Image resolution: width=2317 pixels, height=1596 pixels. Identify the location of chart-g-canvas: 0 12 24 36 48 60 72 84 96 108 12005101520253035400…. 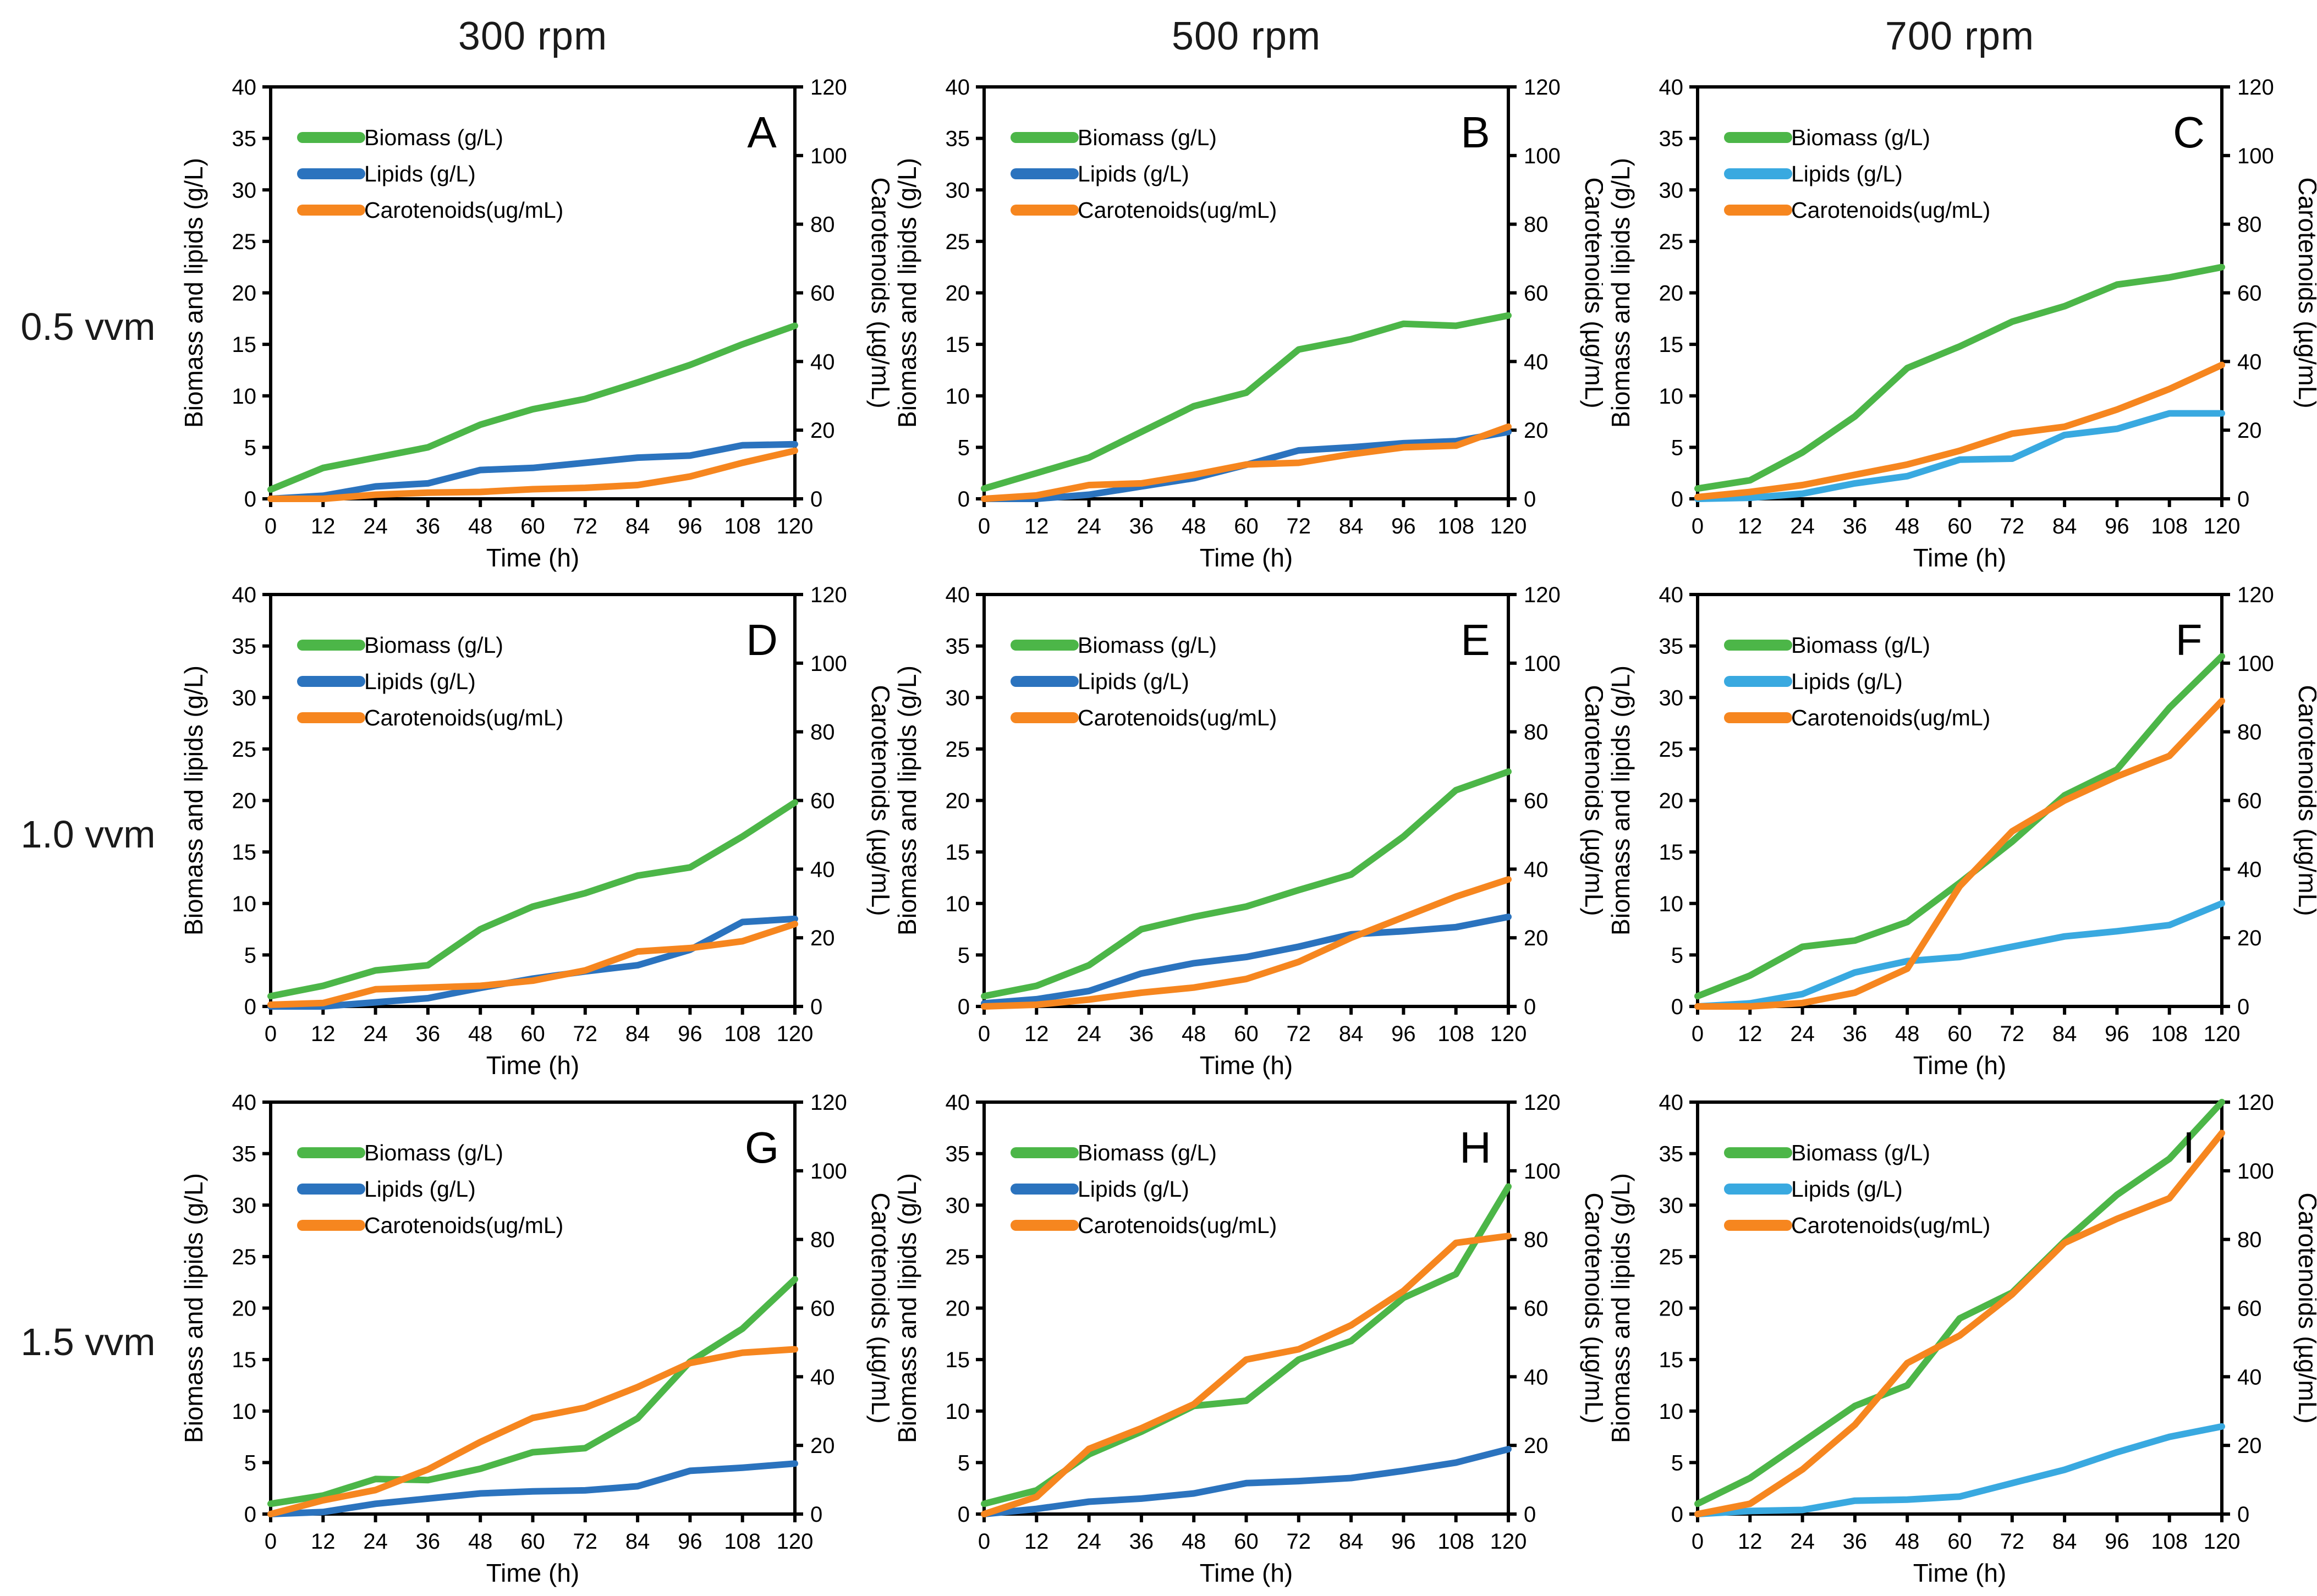
(534, 1339).